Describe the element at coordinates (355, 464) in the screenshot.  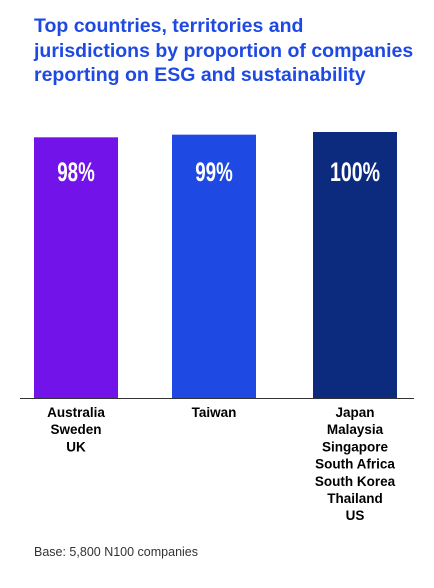
I see `category-label: South Africa` at that location.